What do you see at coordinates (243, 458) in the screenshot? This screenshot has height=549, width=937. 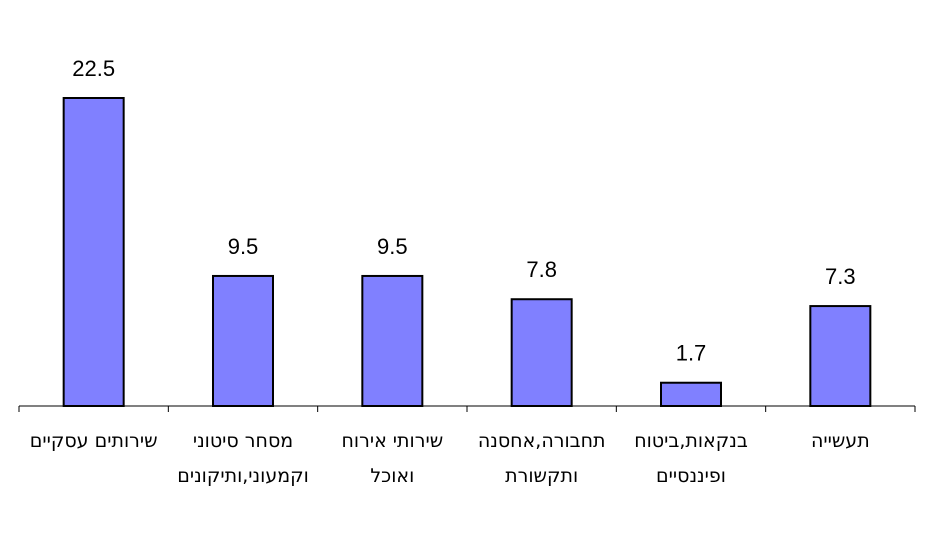 I see `category-label: מסחר סיטוני וקמעוני,ותיקונים` at bounding box center [243, 458].